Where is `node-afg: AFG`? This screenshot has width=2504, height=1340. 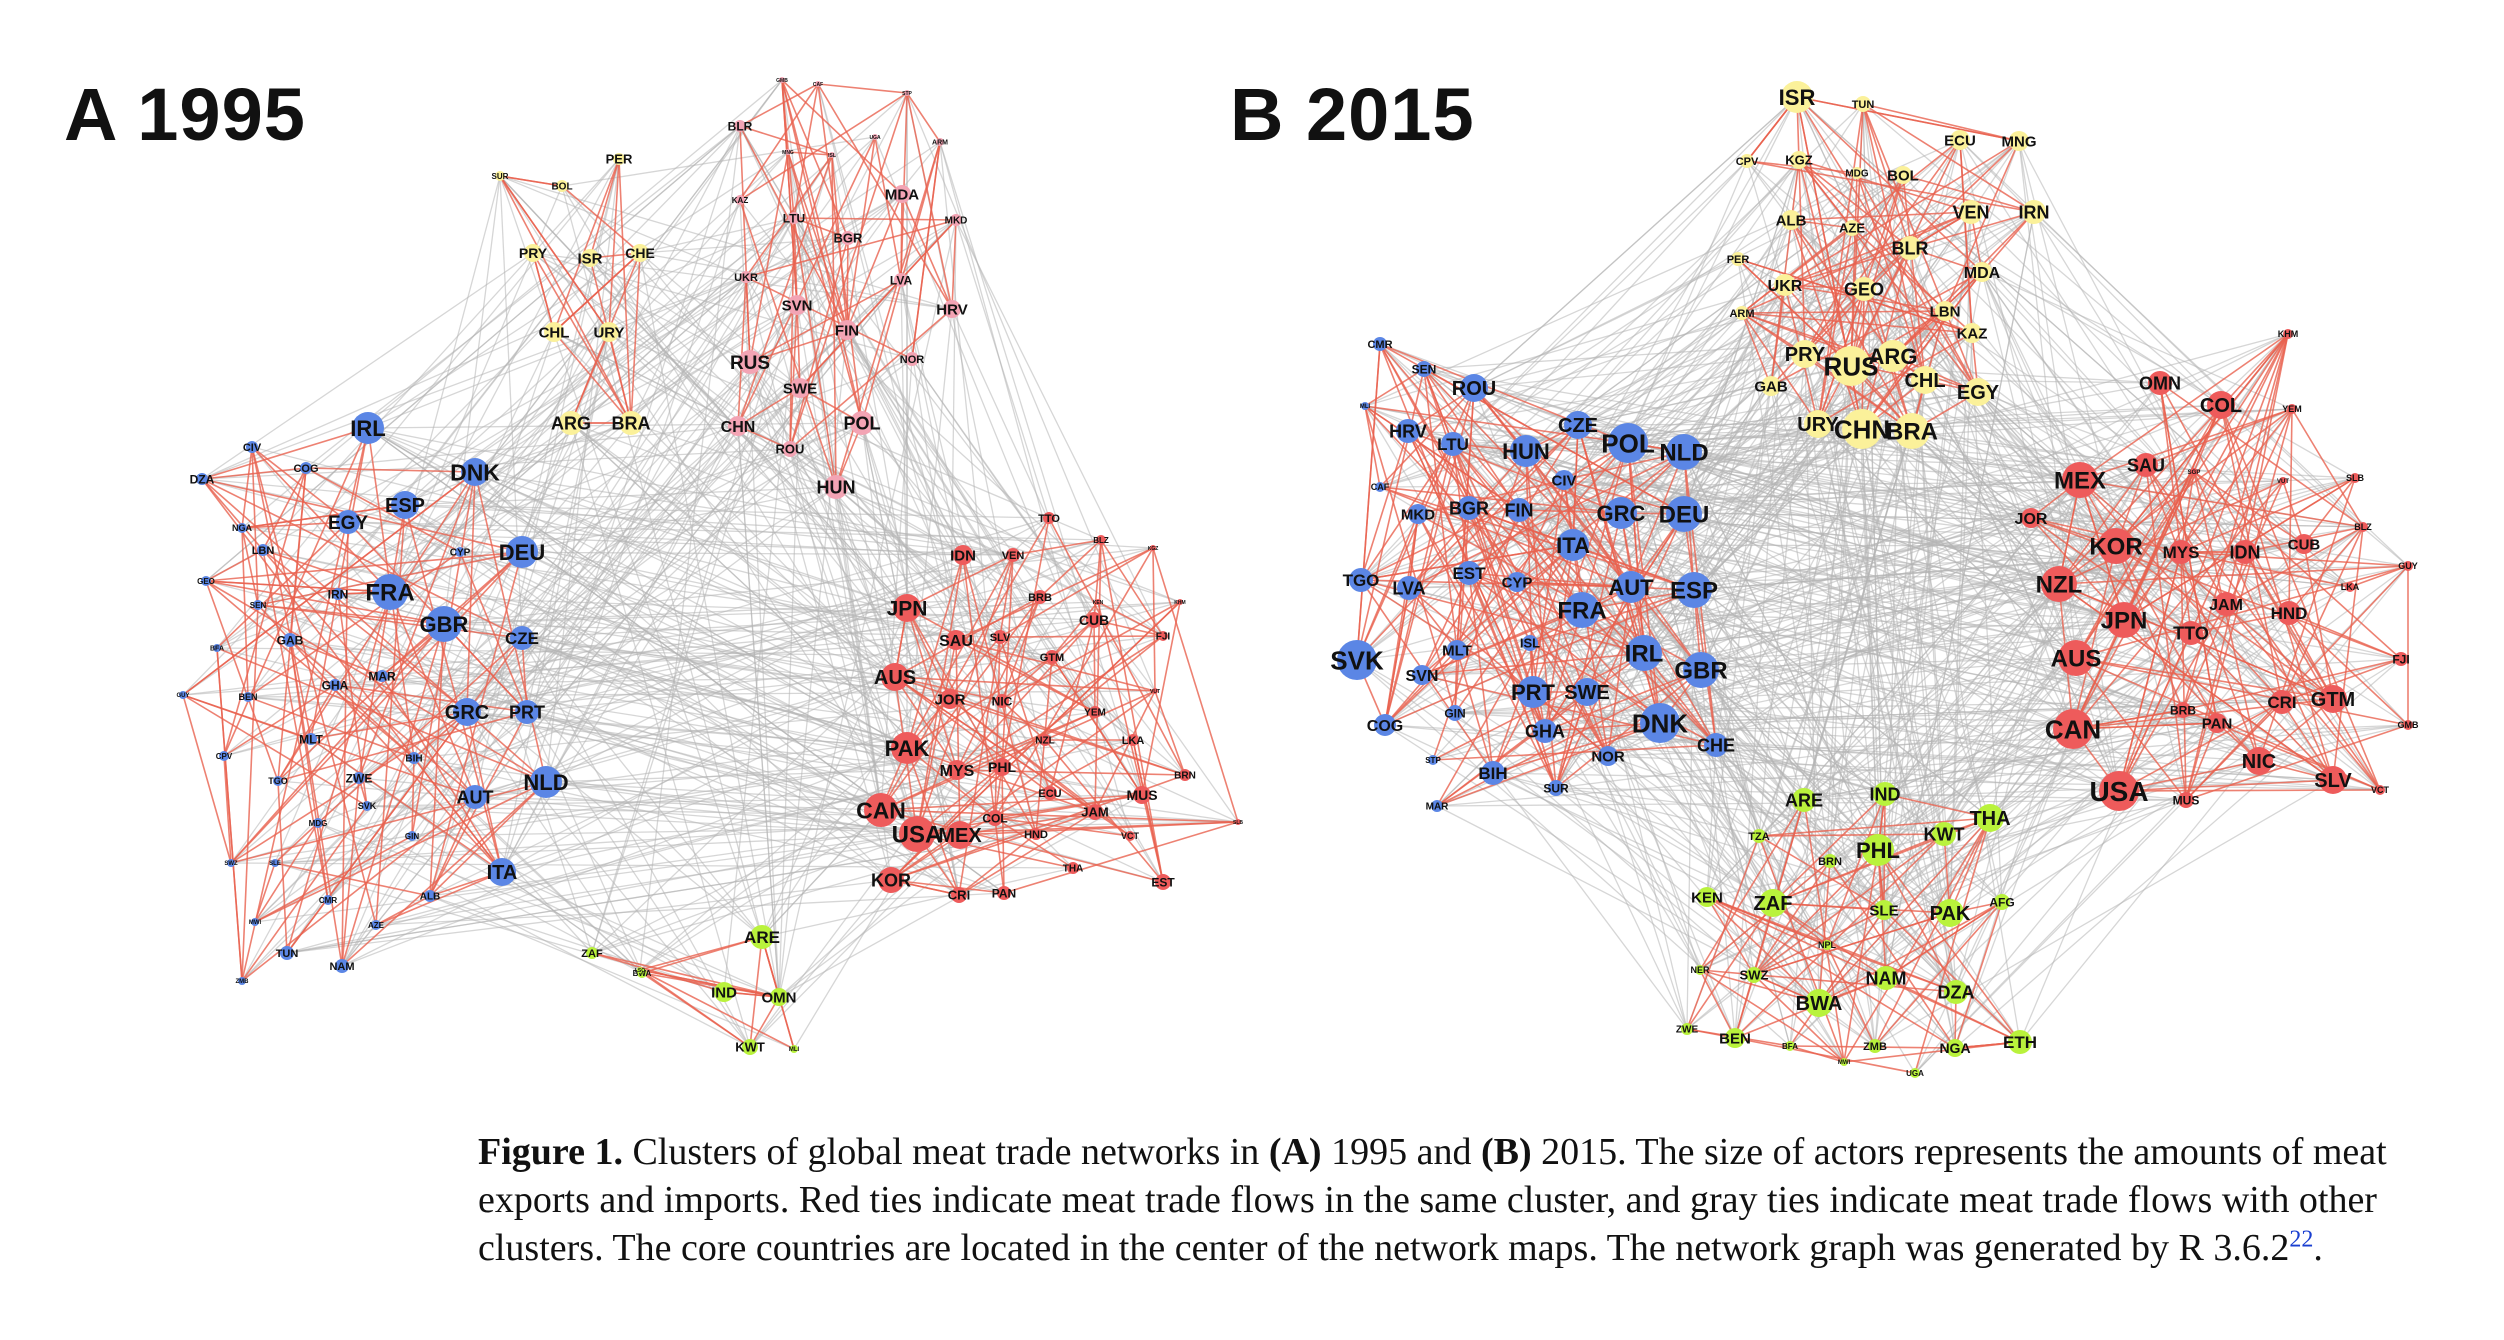
node-afg: AFG is located at coordinates (2002, 902).